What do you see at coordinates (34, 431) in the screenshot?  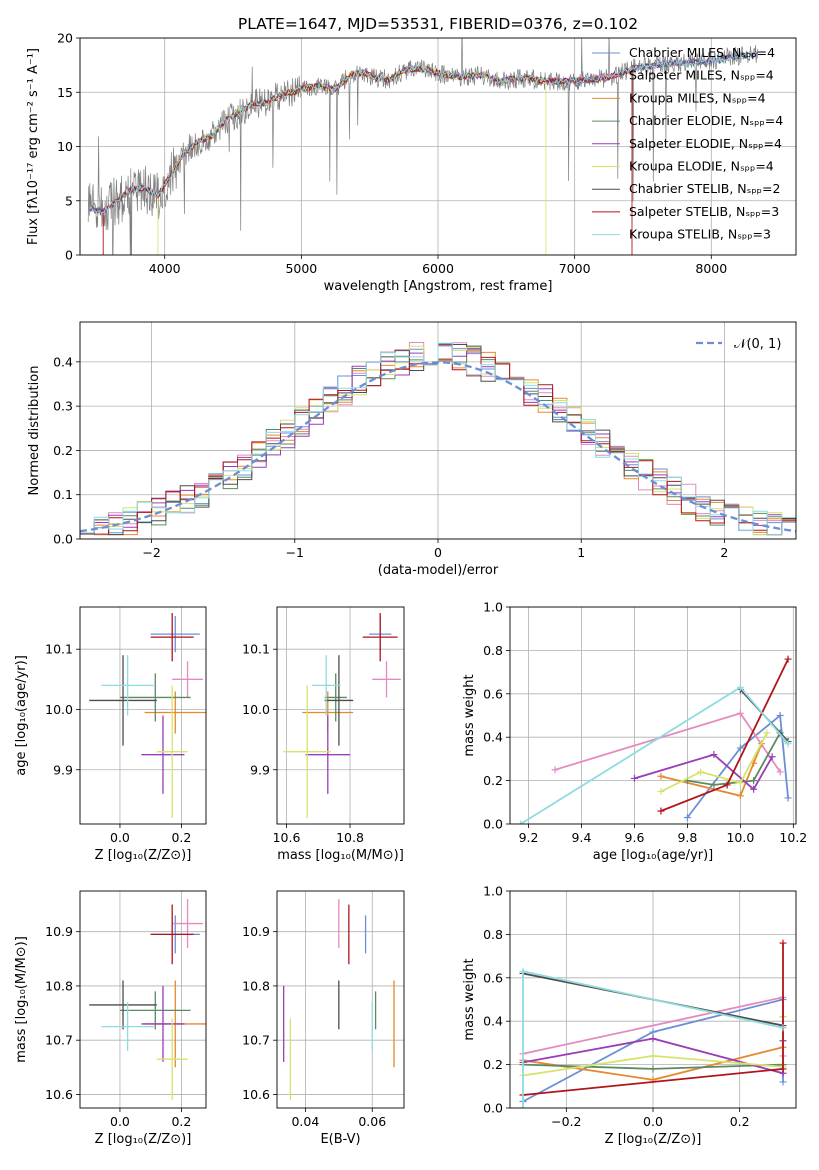 I see `y-axis-label: Normed distribution` at bounding box center [34, 431].